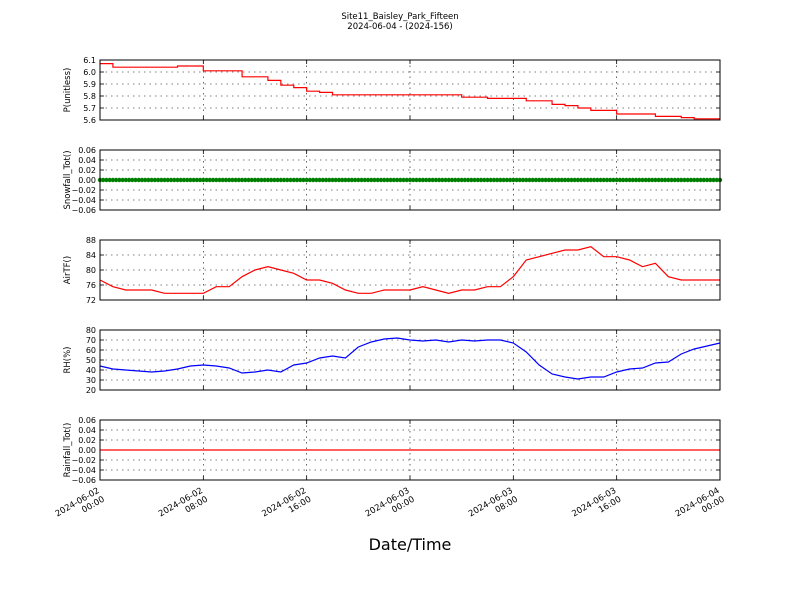 The height and width of the screenshot is (600, 800). I want to click on panel-1: 5.6 5.7 5.8 5.9 6.0 6.1 P(unitless), so click(392, 90).